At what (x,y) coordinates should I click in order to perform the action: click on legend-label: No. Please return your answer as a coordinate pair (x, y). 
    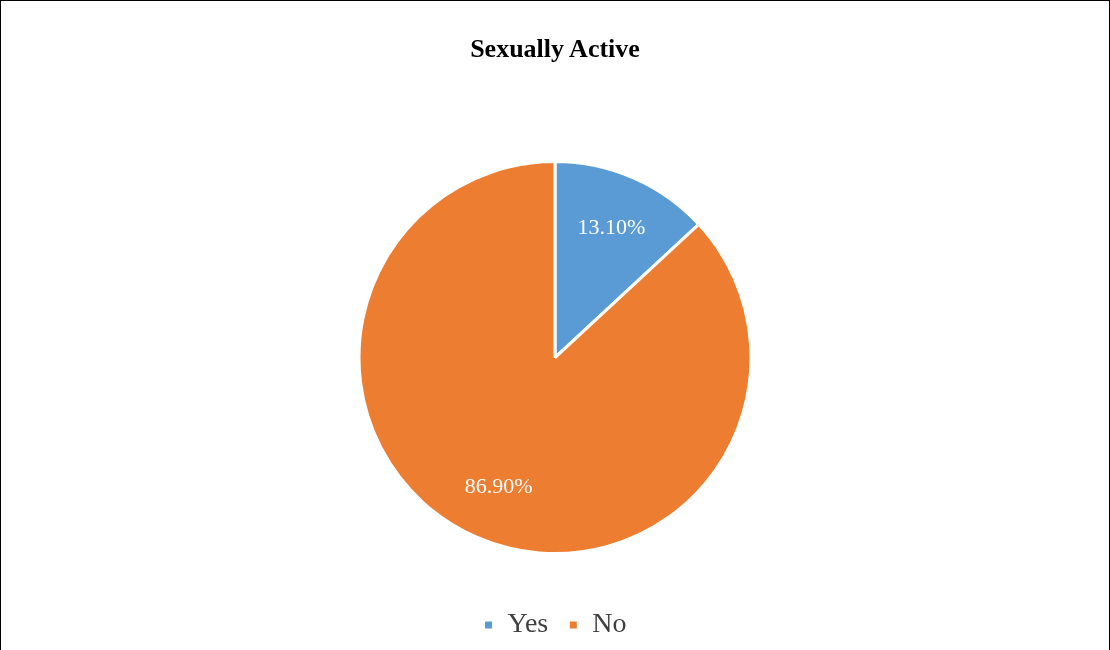
    Looking at the image, I should click on (609, 623).